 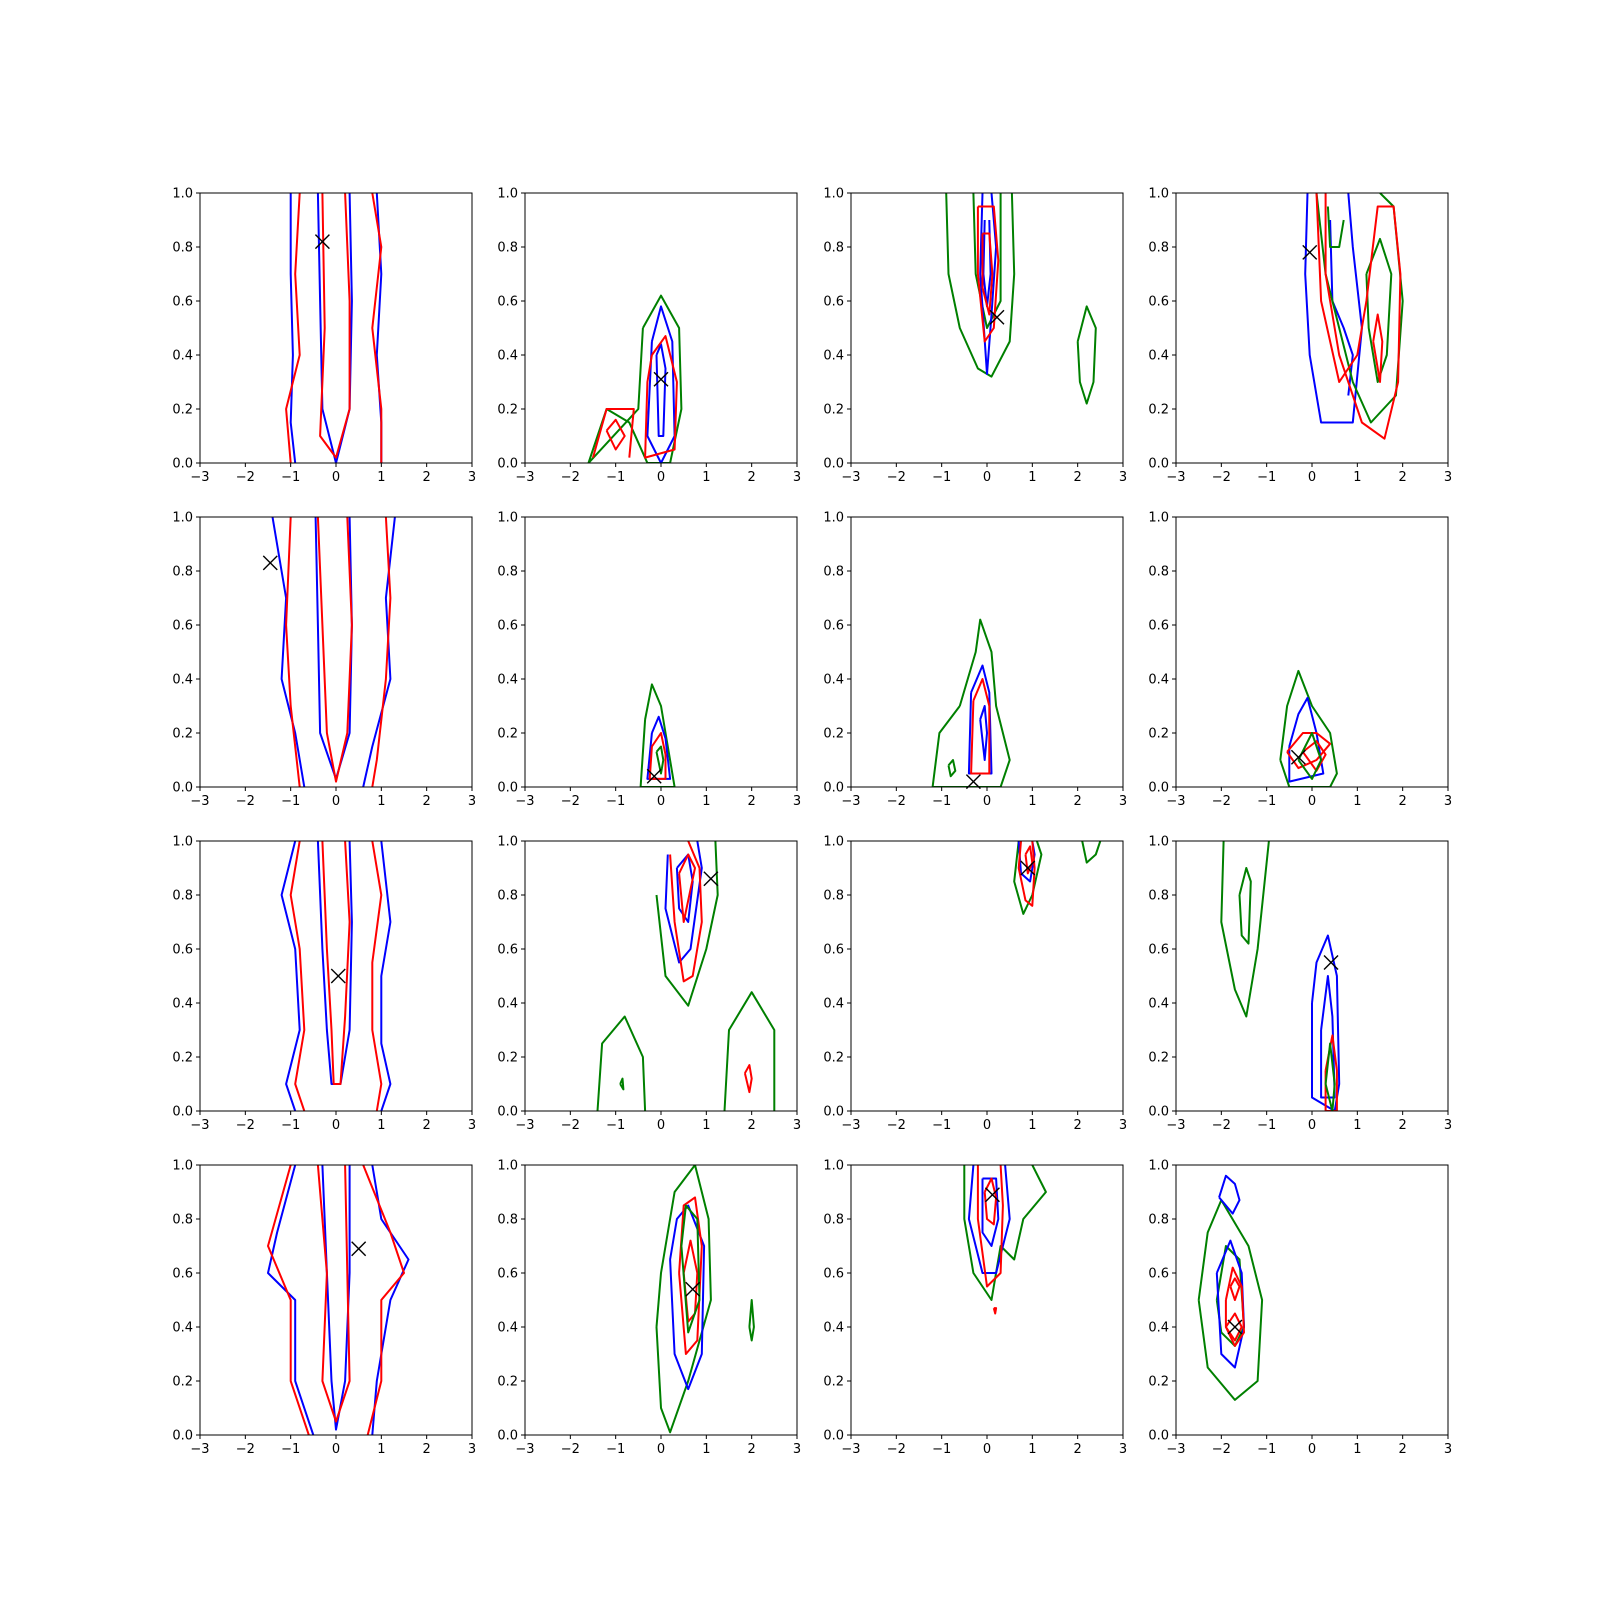 I want to click on x-tick-label: −2, so click(x=1221, y=477).